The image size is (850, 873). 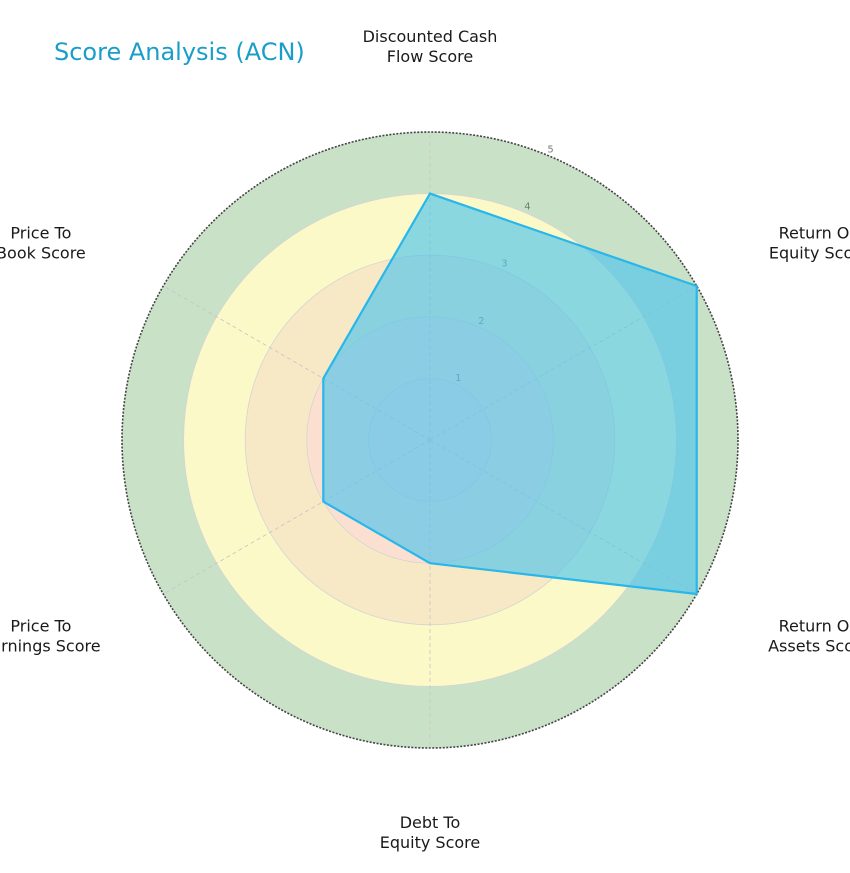 I want to click on axis-label-0: Discounted Cash Flow Score, so click(x=430, y=46).